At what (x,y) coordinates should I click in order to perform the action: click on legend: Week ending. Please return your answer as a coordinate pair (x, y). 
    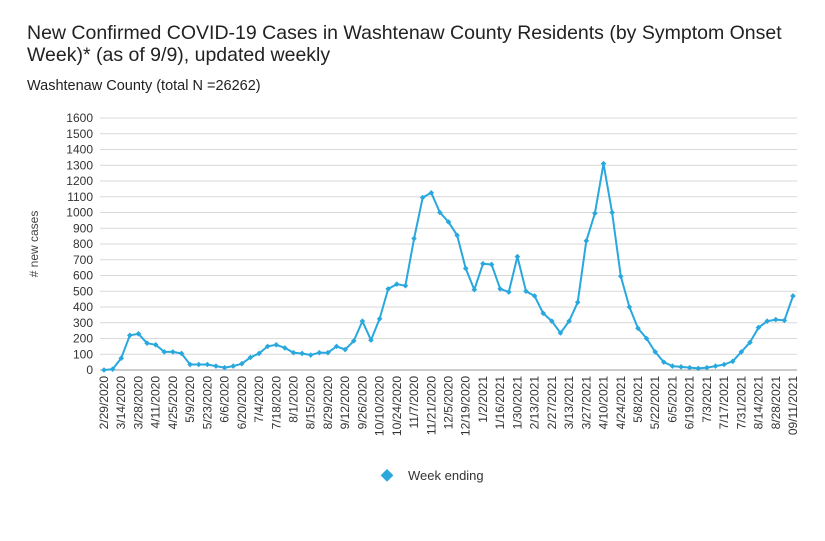
    Looking at the image, I should click on (432, 475).